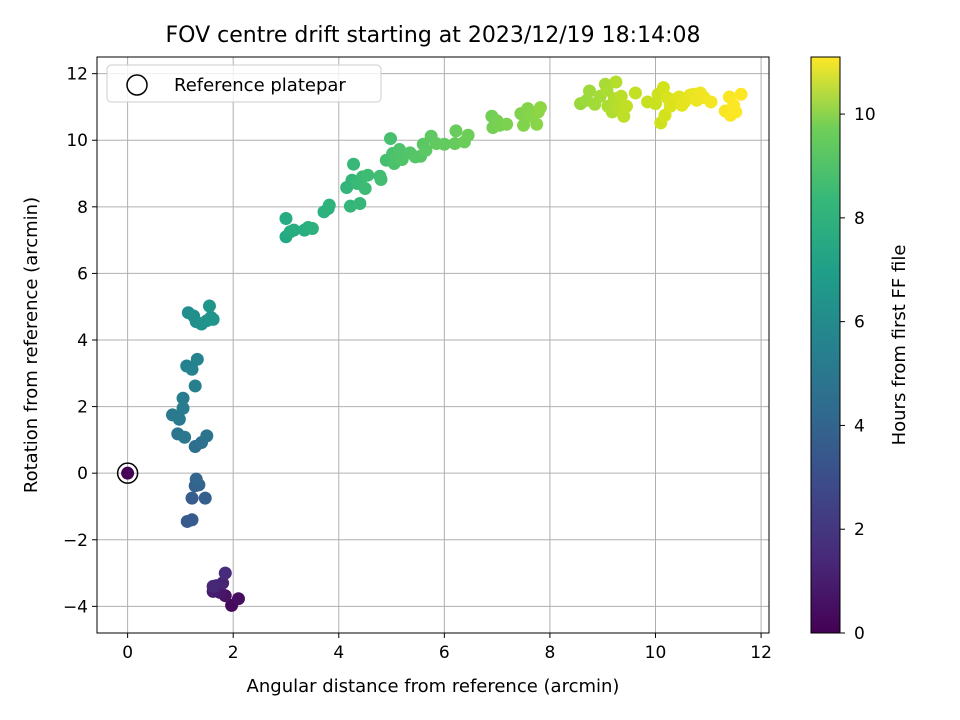 The image size is (960, 720). What do you see at coordinates (233, 653) in the screenshot?
I see `x-tick-label: 2` at bounding box center [233, 653].